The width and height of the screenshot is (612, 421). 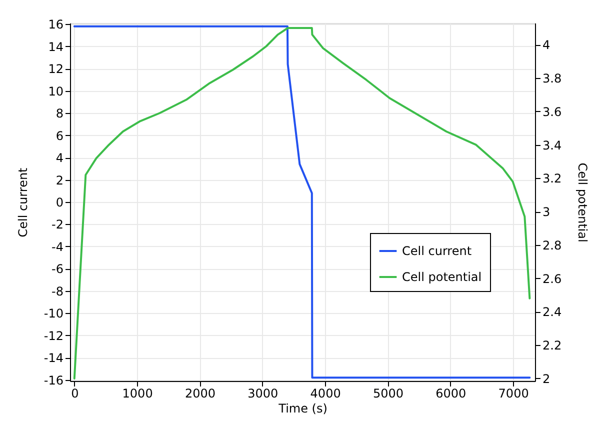 What do you see at coordinates (552, 179) in the screenshot?
I see `y2-tick-label: 3.2` at bounding box center [552, 179].